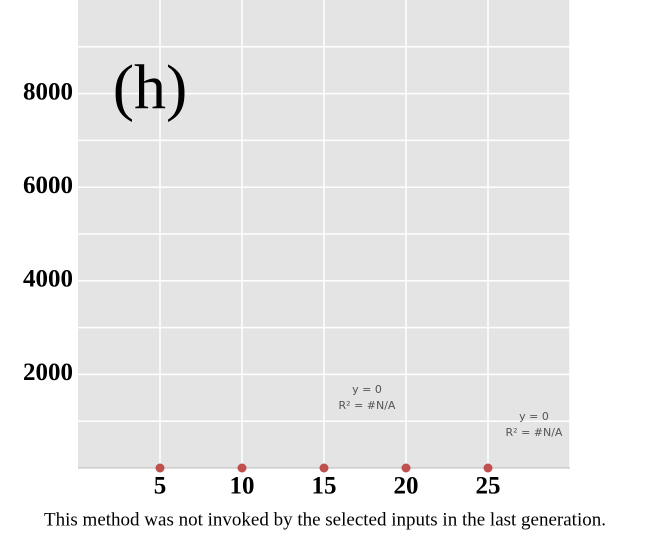 The height and width of the screenshot is (534, 651). I want to click on y-tick-label: 4000, so click(48, 279).